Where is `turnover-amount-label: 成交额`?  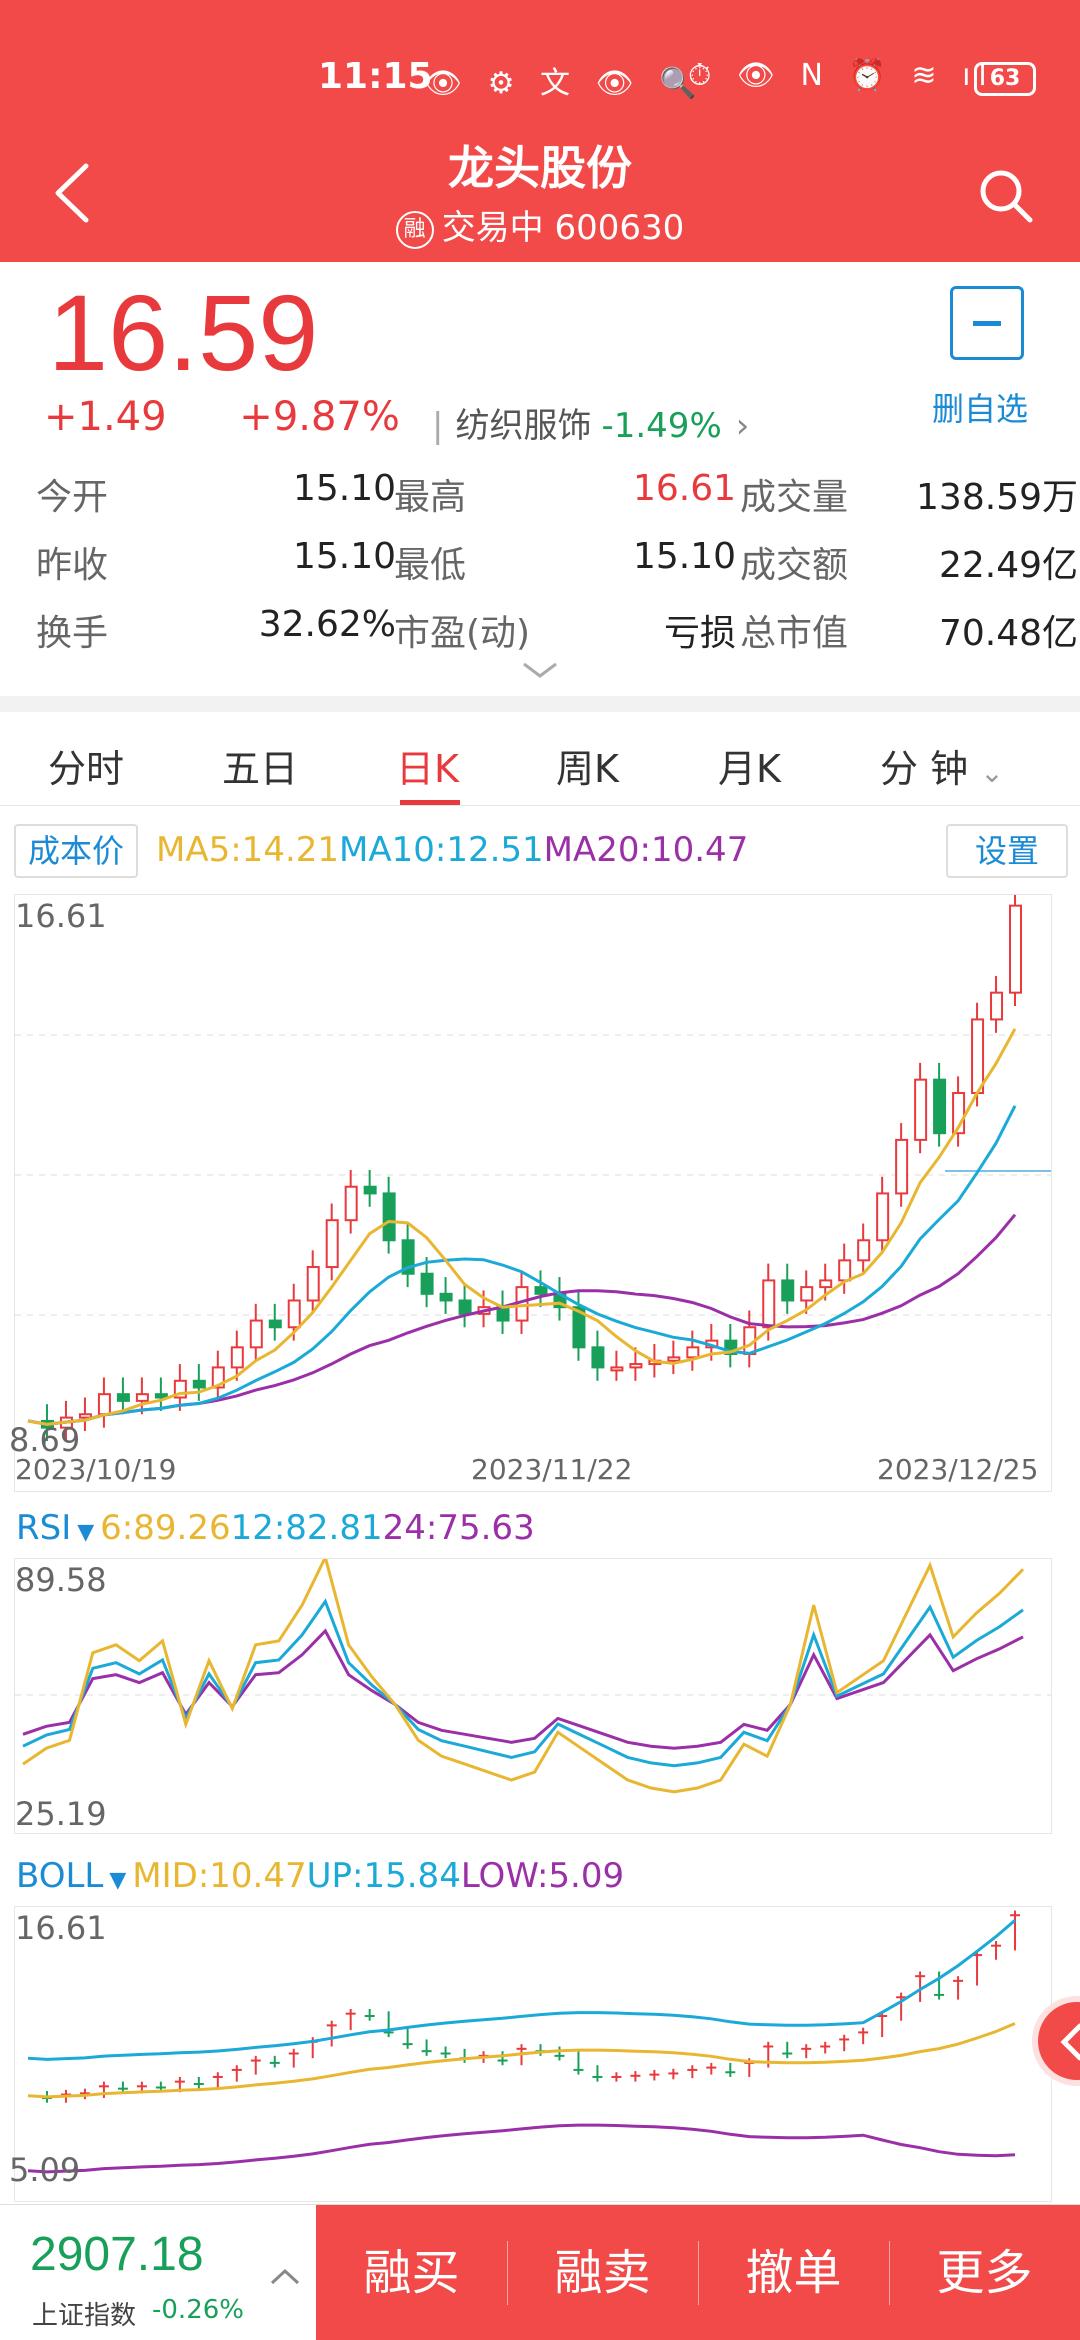 turnover-amount-label: 成交额 is located at coordinates (794, 565).